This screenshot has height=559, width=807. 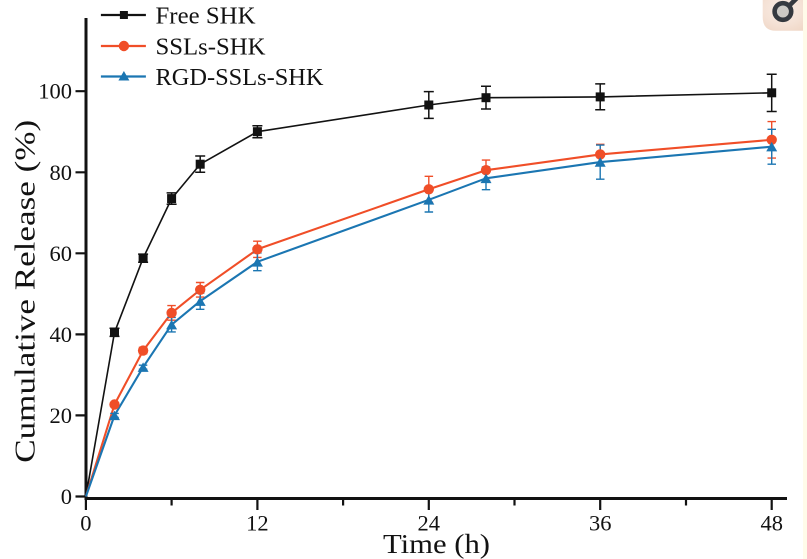 I want to click on svg-text: 40, so click(x=61, y=334).